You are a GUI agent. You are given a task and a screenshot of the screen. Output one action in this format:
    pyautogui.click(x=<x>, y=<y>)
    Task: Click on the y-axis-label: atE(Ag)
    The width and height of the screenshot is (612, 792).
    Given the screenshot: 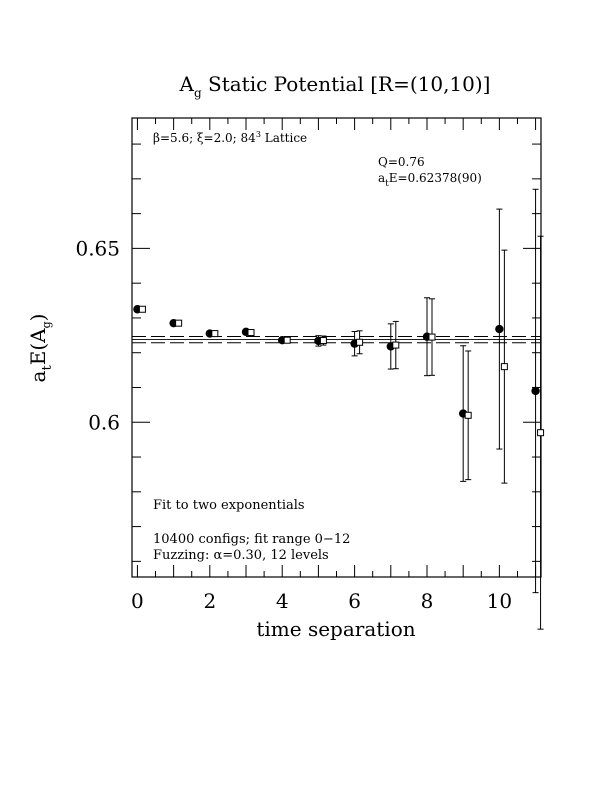 What is the action you would take?
    pyautogui.click(x=40, y=348)
    